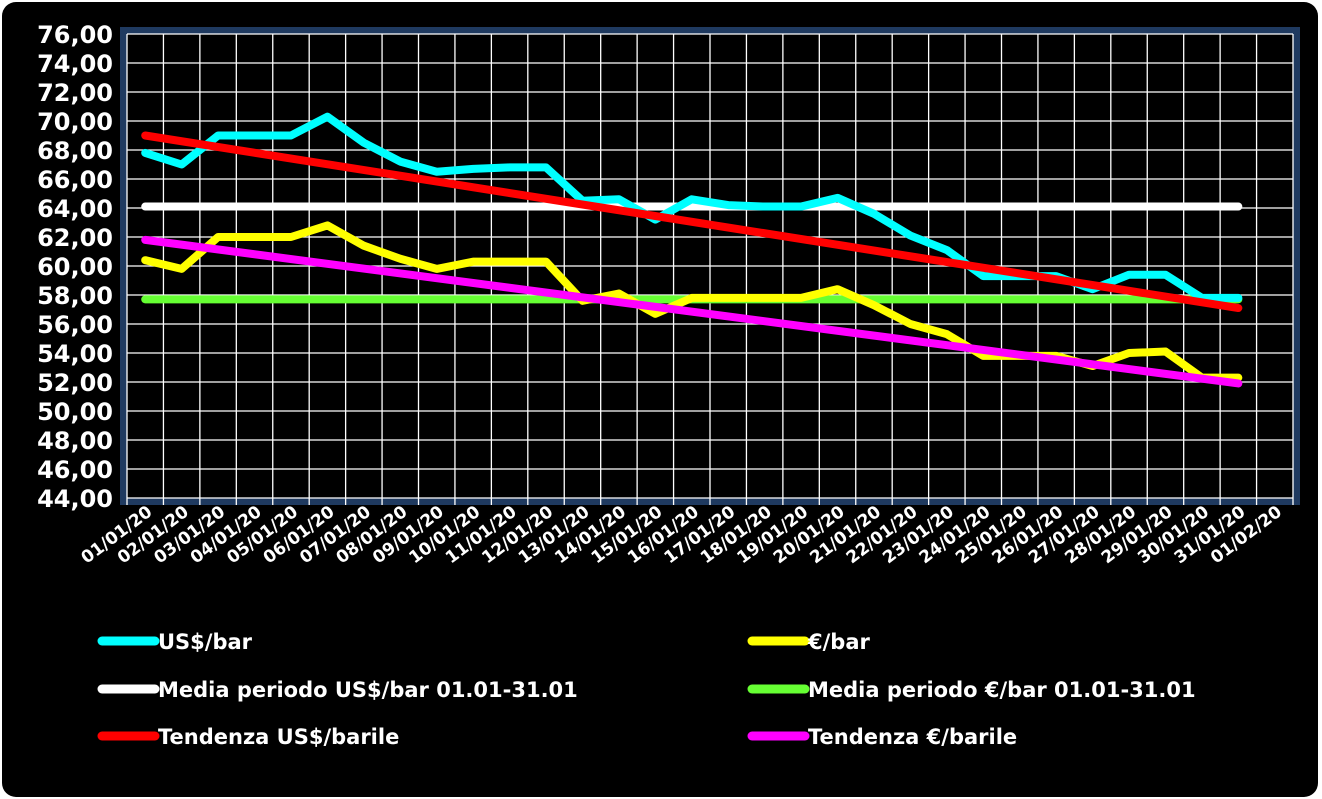 This screenshot has width=1322, height=799. I want to click on legend-label-usd: US$/bar, so click(205, 642).